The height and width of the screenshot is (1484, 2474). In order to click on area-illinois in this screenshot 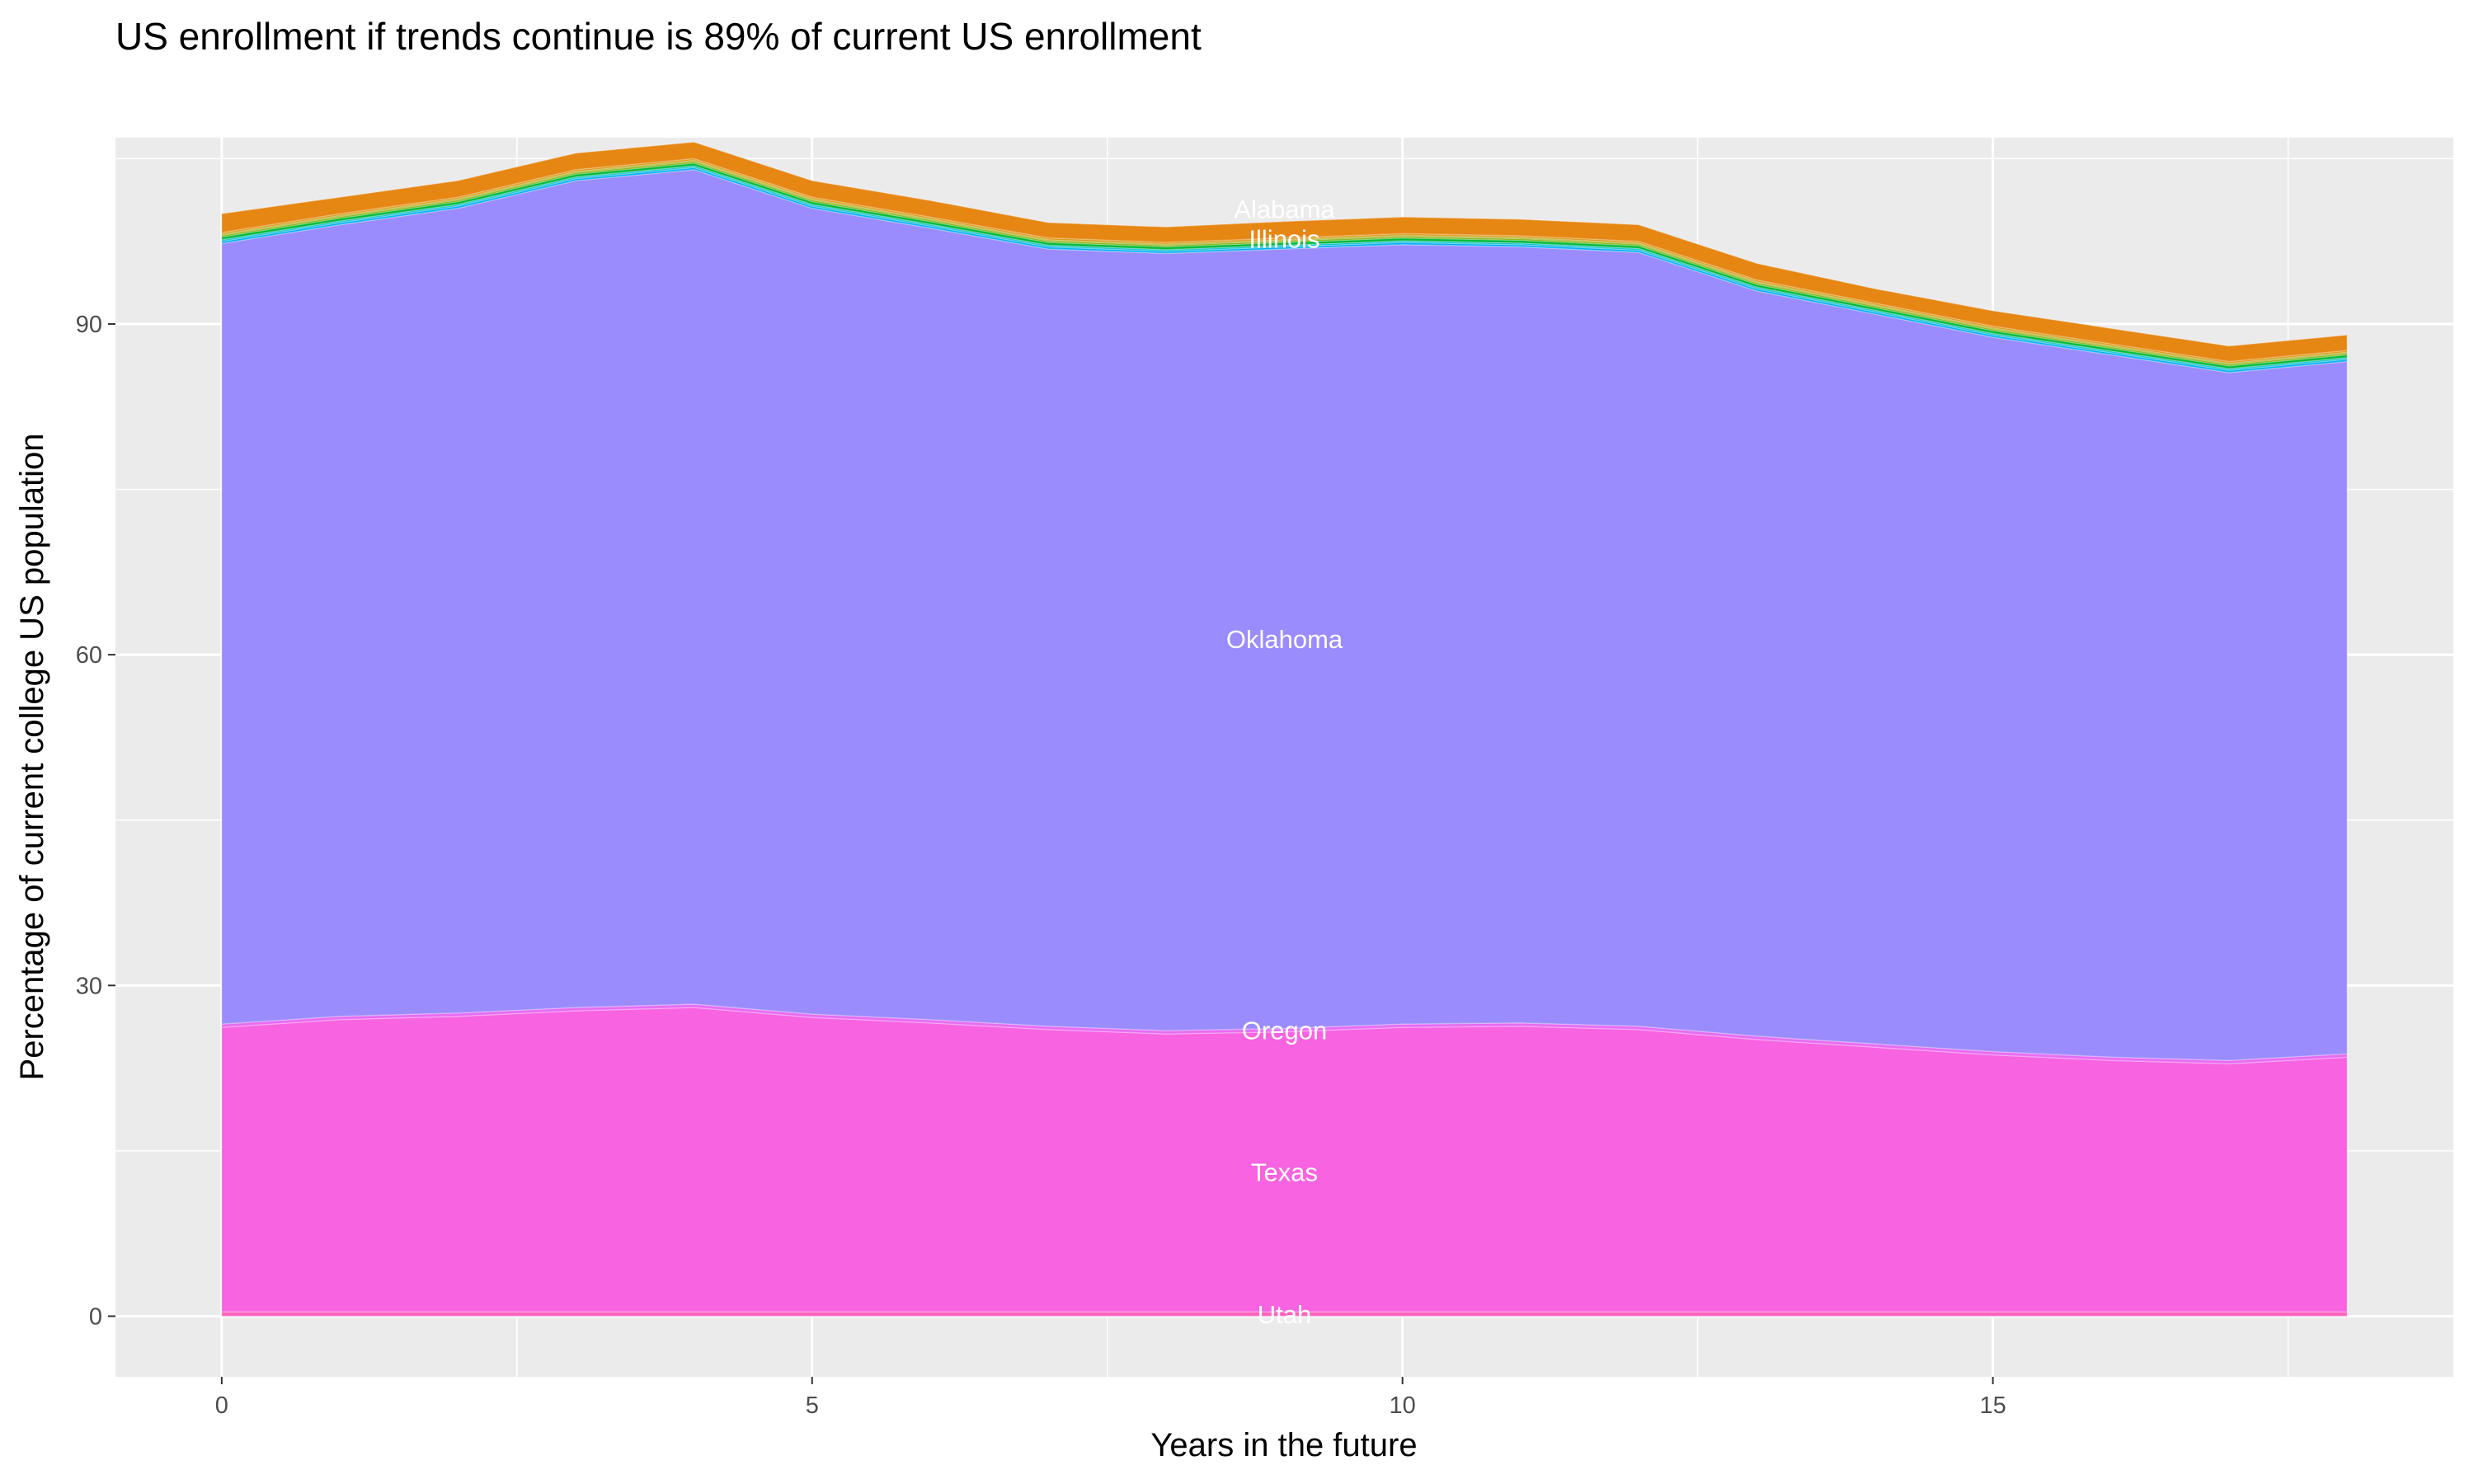, I will do `click(1284, 260)`.